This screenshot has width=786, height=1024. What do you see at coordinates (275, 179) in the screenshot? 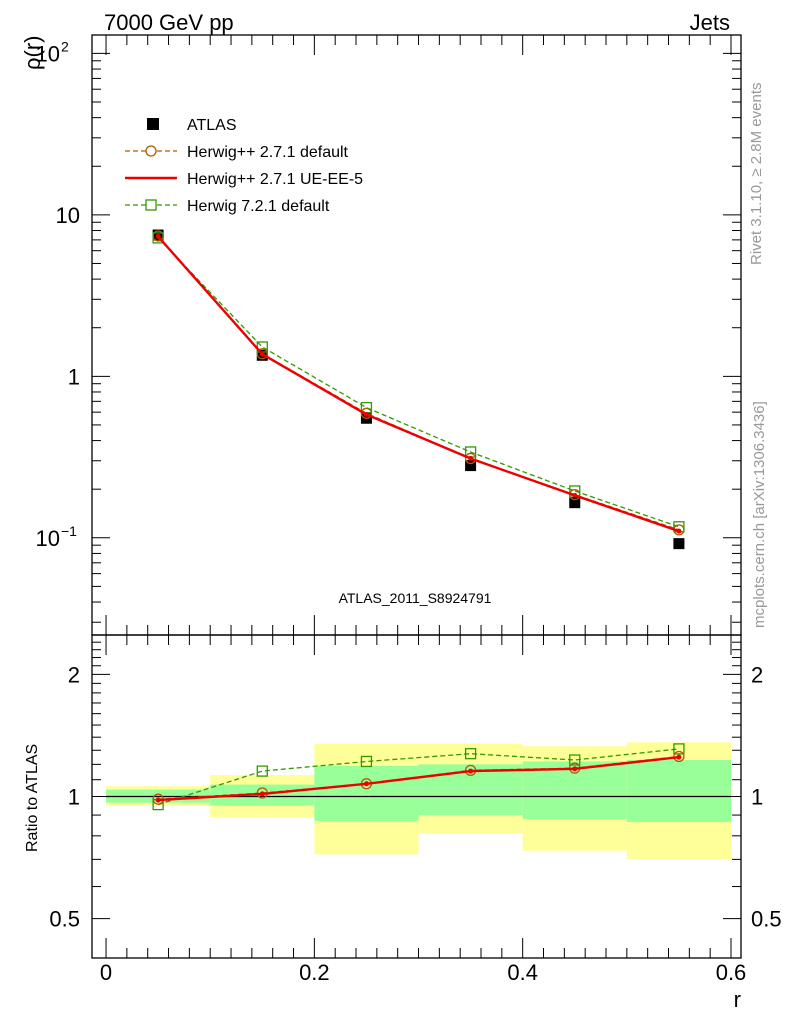
I see `legend-label: Herwig++ 2.7.1 UE-EE-5` at bounding box center [275, 179].